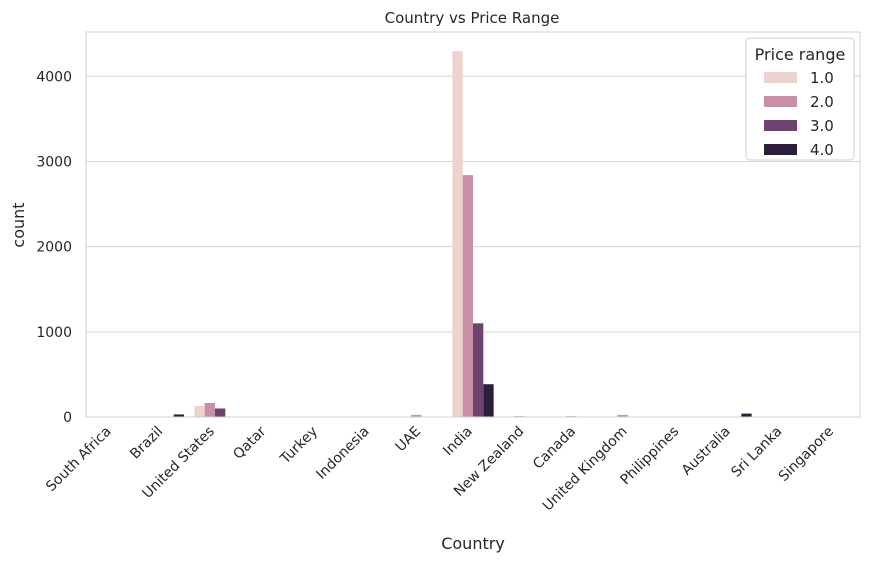 The height and width of the screenshot is (561, 877). Describe the element at coordinates (54, 333) in the screenshot. I see `y-tick-label: 1000` at that location.